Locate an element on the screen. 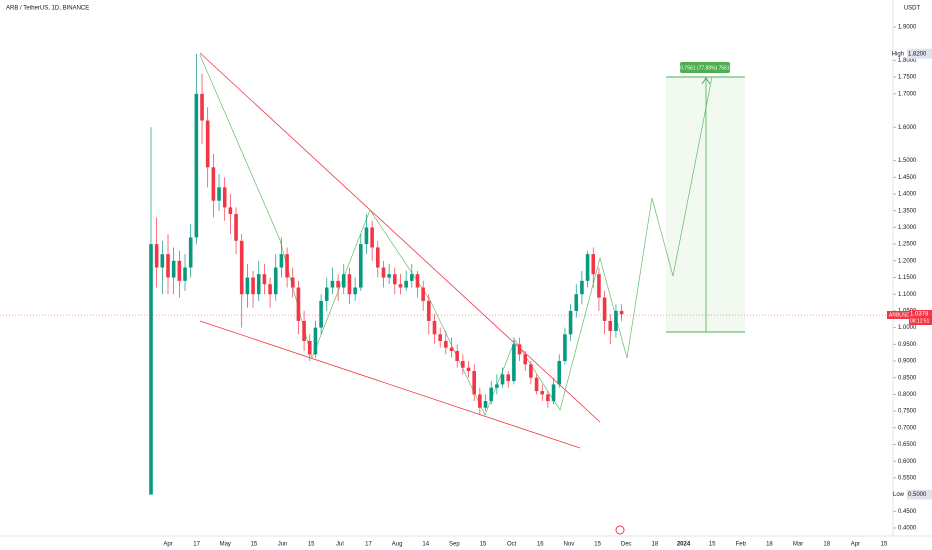  y-tick-label: 1.7000 is located at coordinates (907, 94).